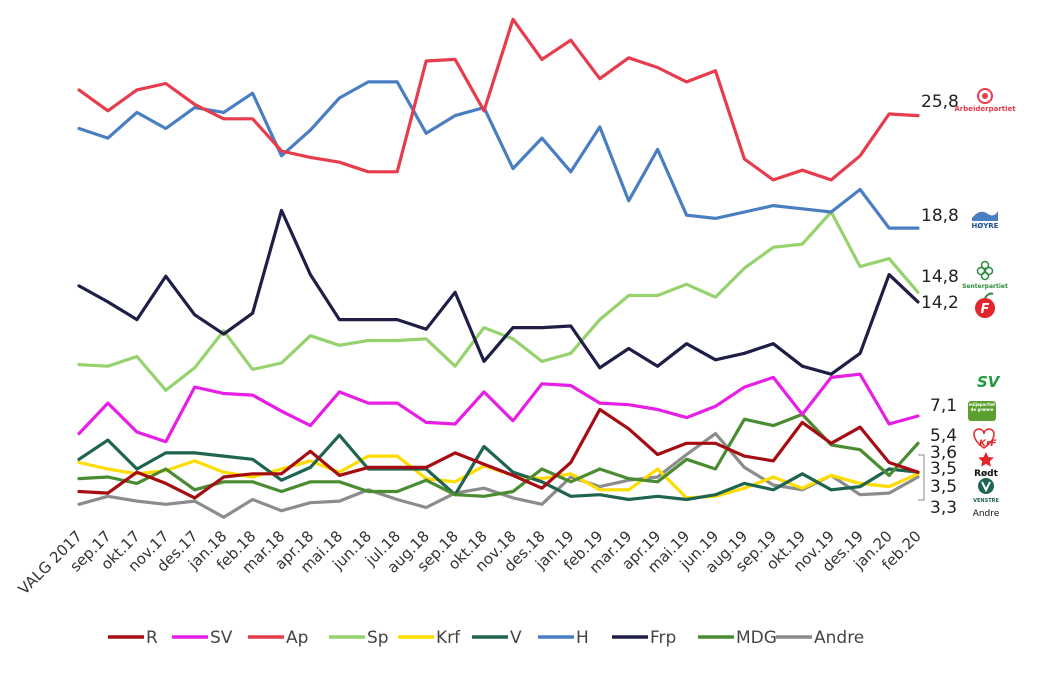  I want to click on legend-label-ap: Ap, so click(297, 638).